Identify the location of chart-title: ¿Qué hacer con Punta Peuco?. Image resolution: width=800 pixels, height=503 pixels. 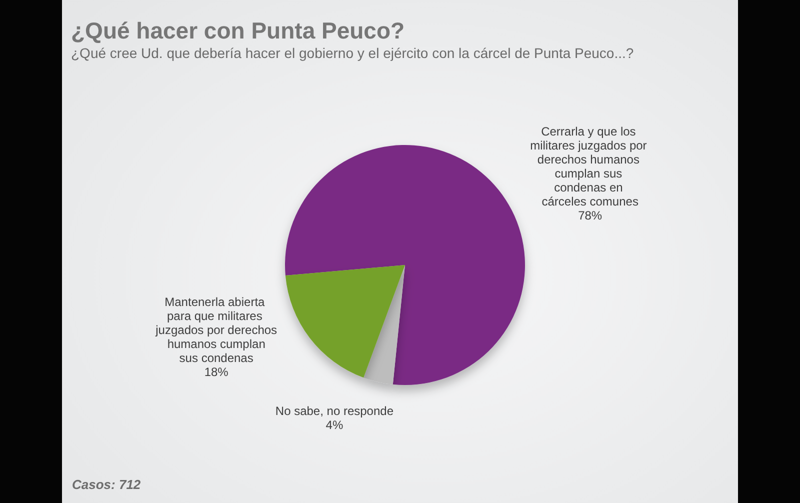
(238, 31).